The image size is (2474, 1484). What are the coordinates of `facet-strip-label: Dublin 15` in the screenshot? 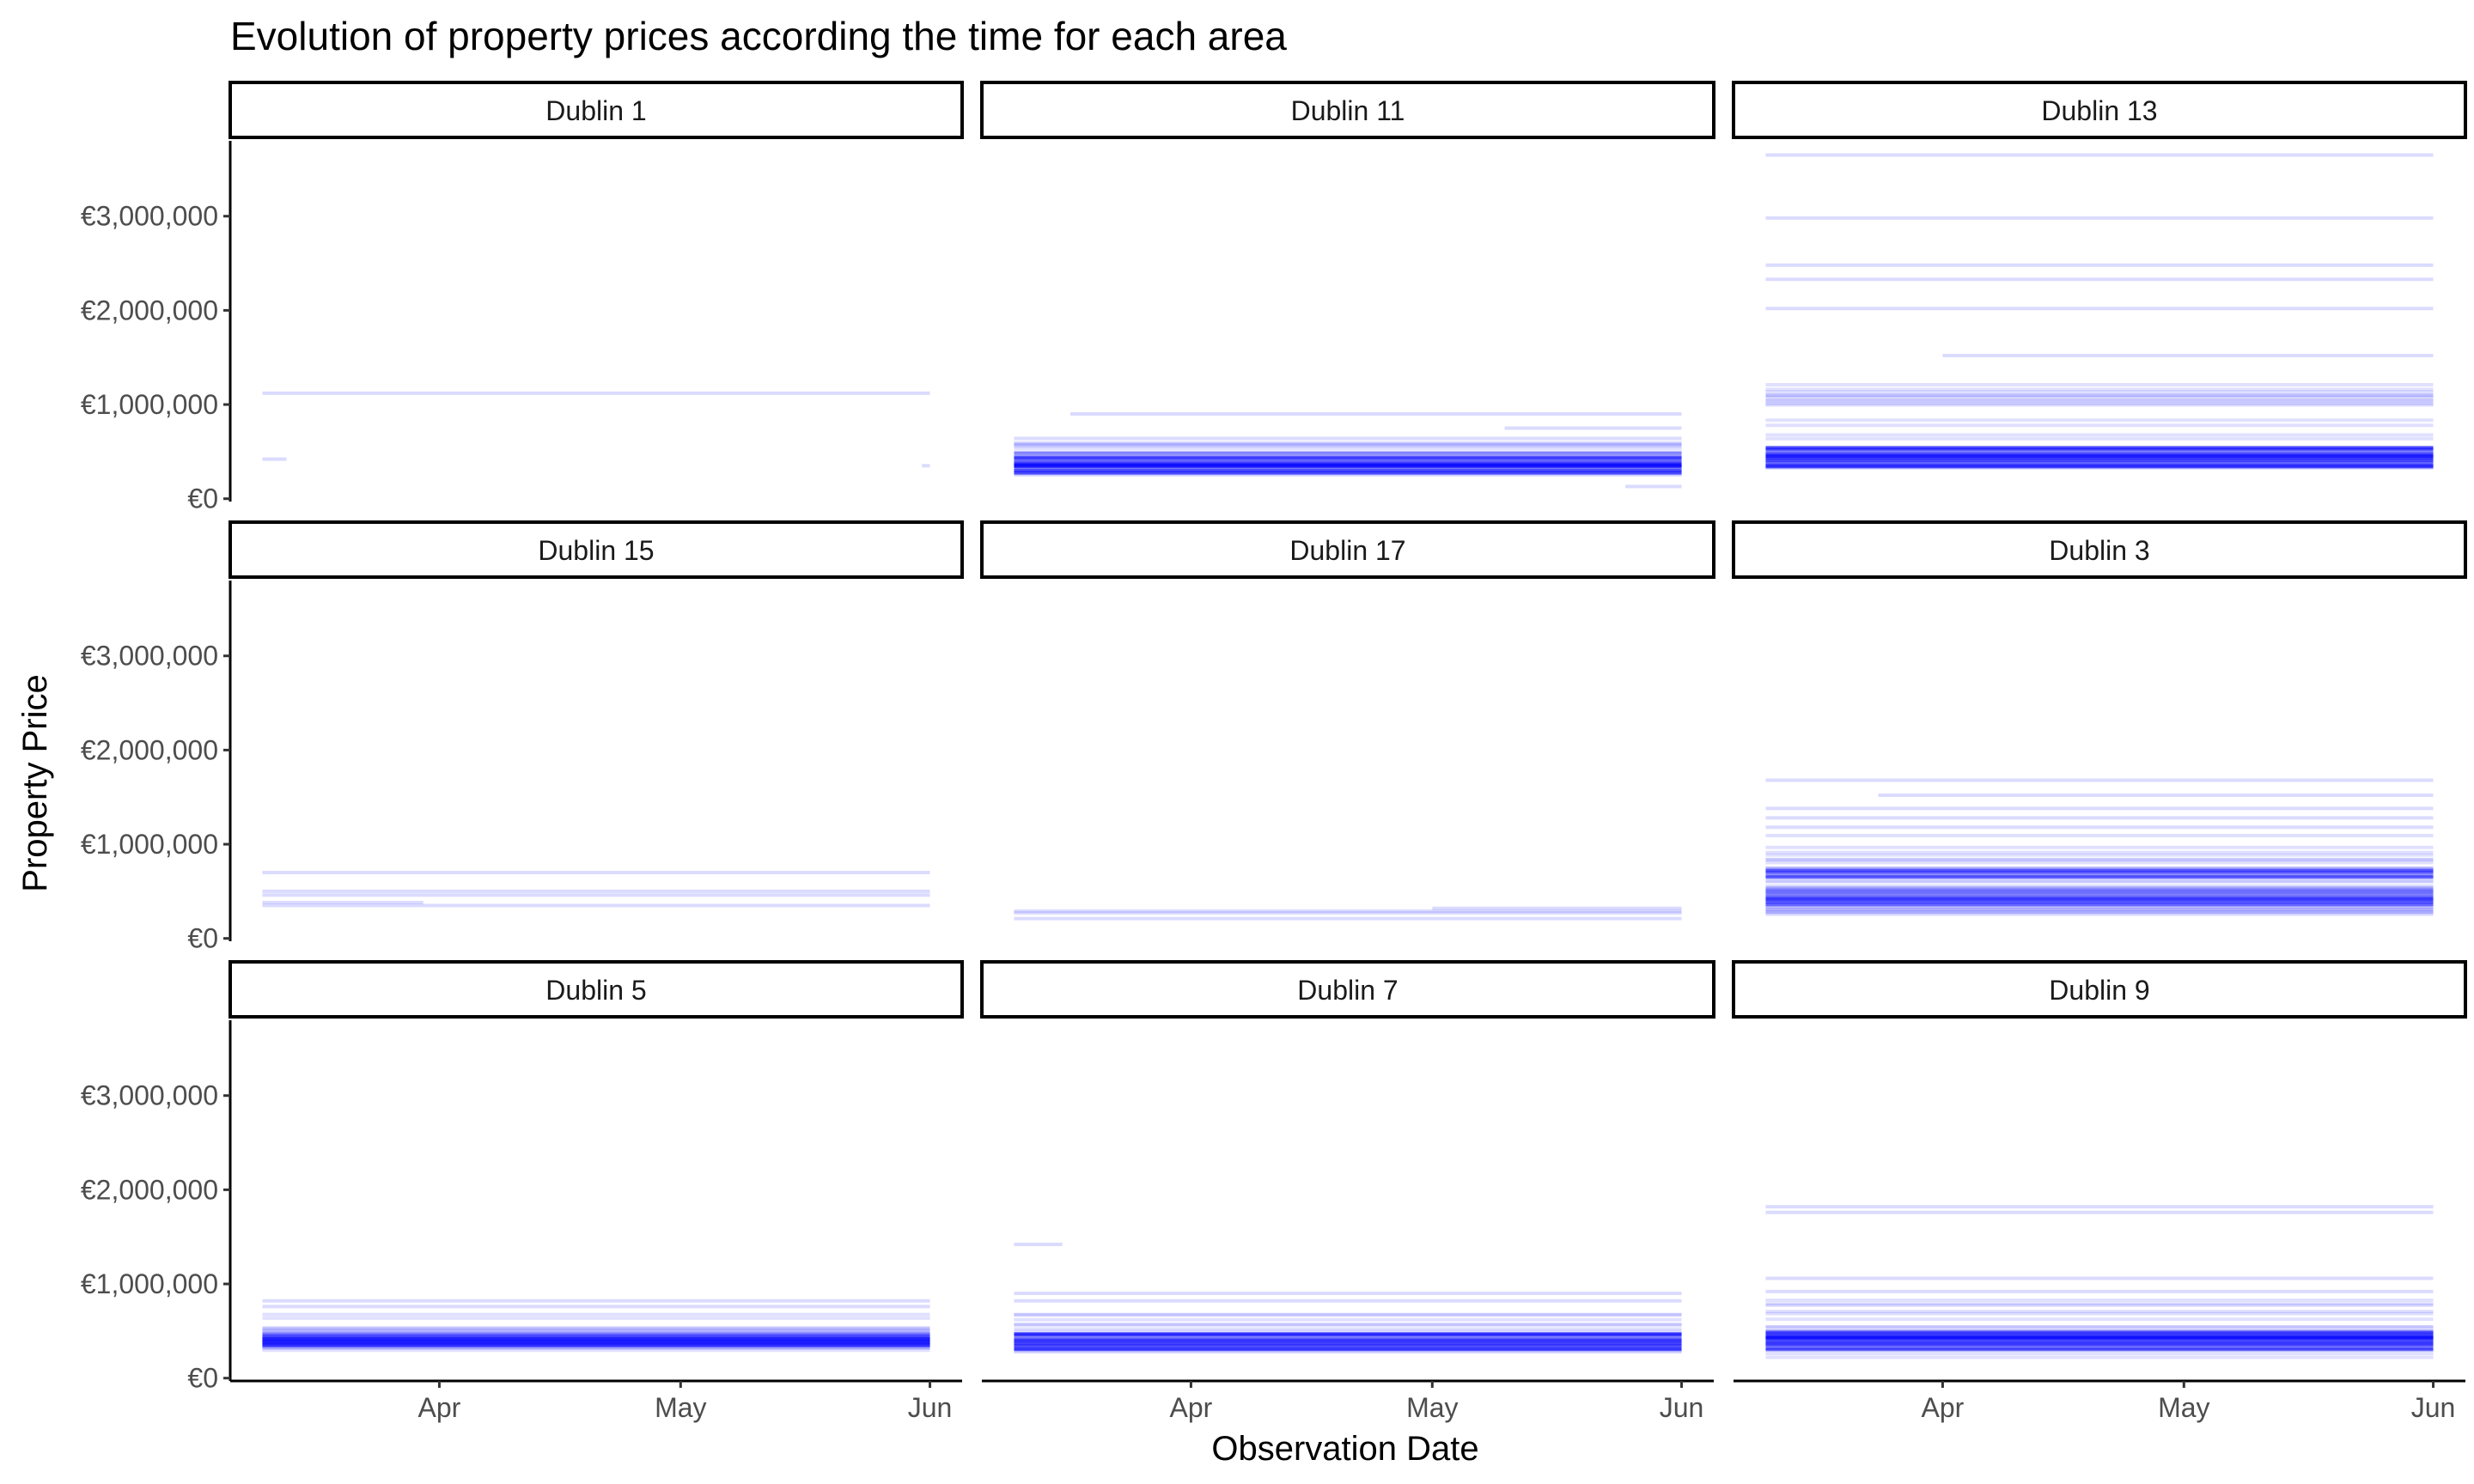 It's located at (596, 551).